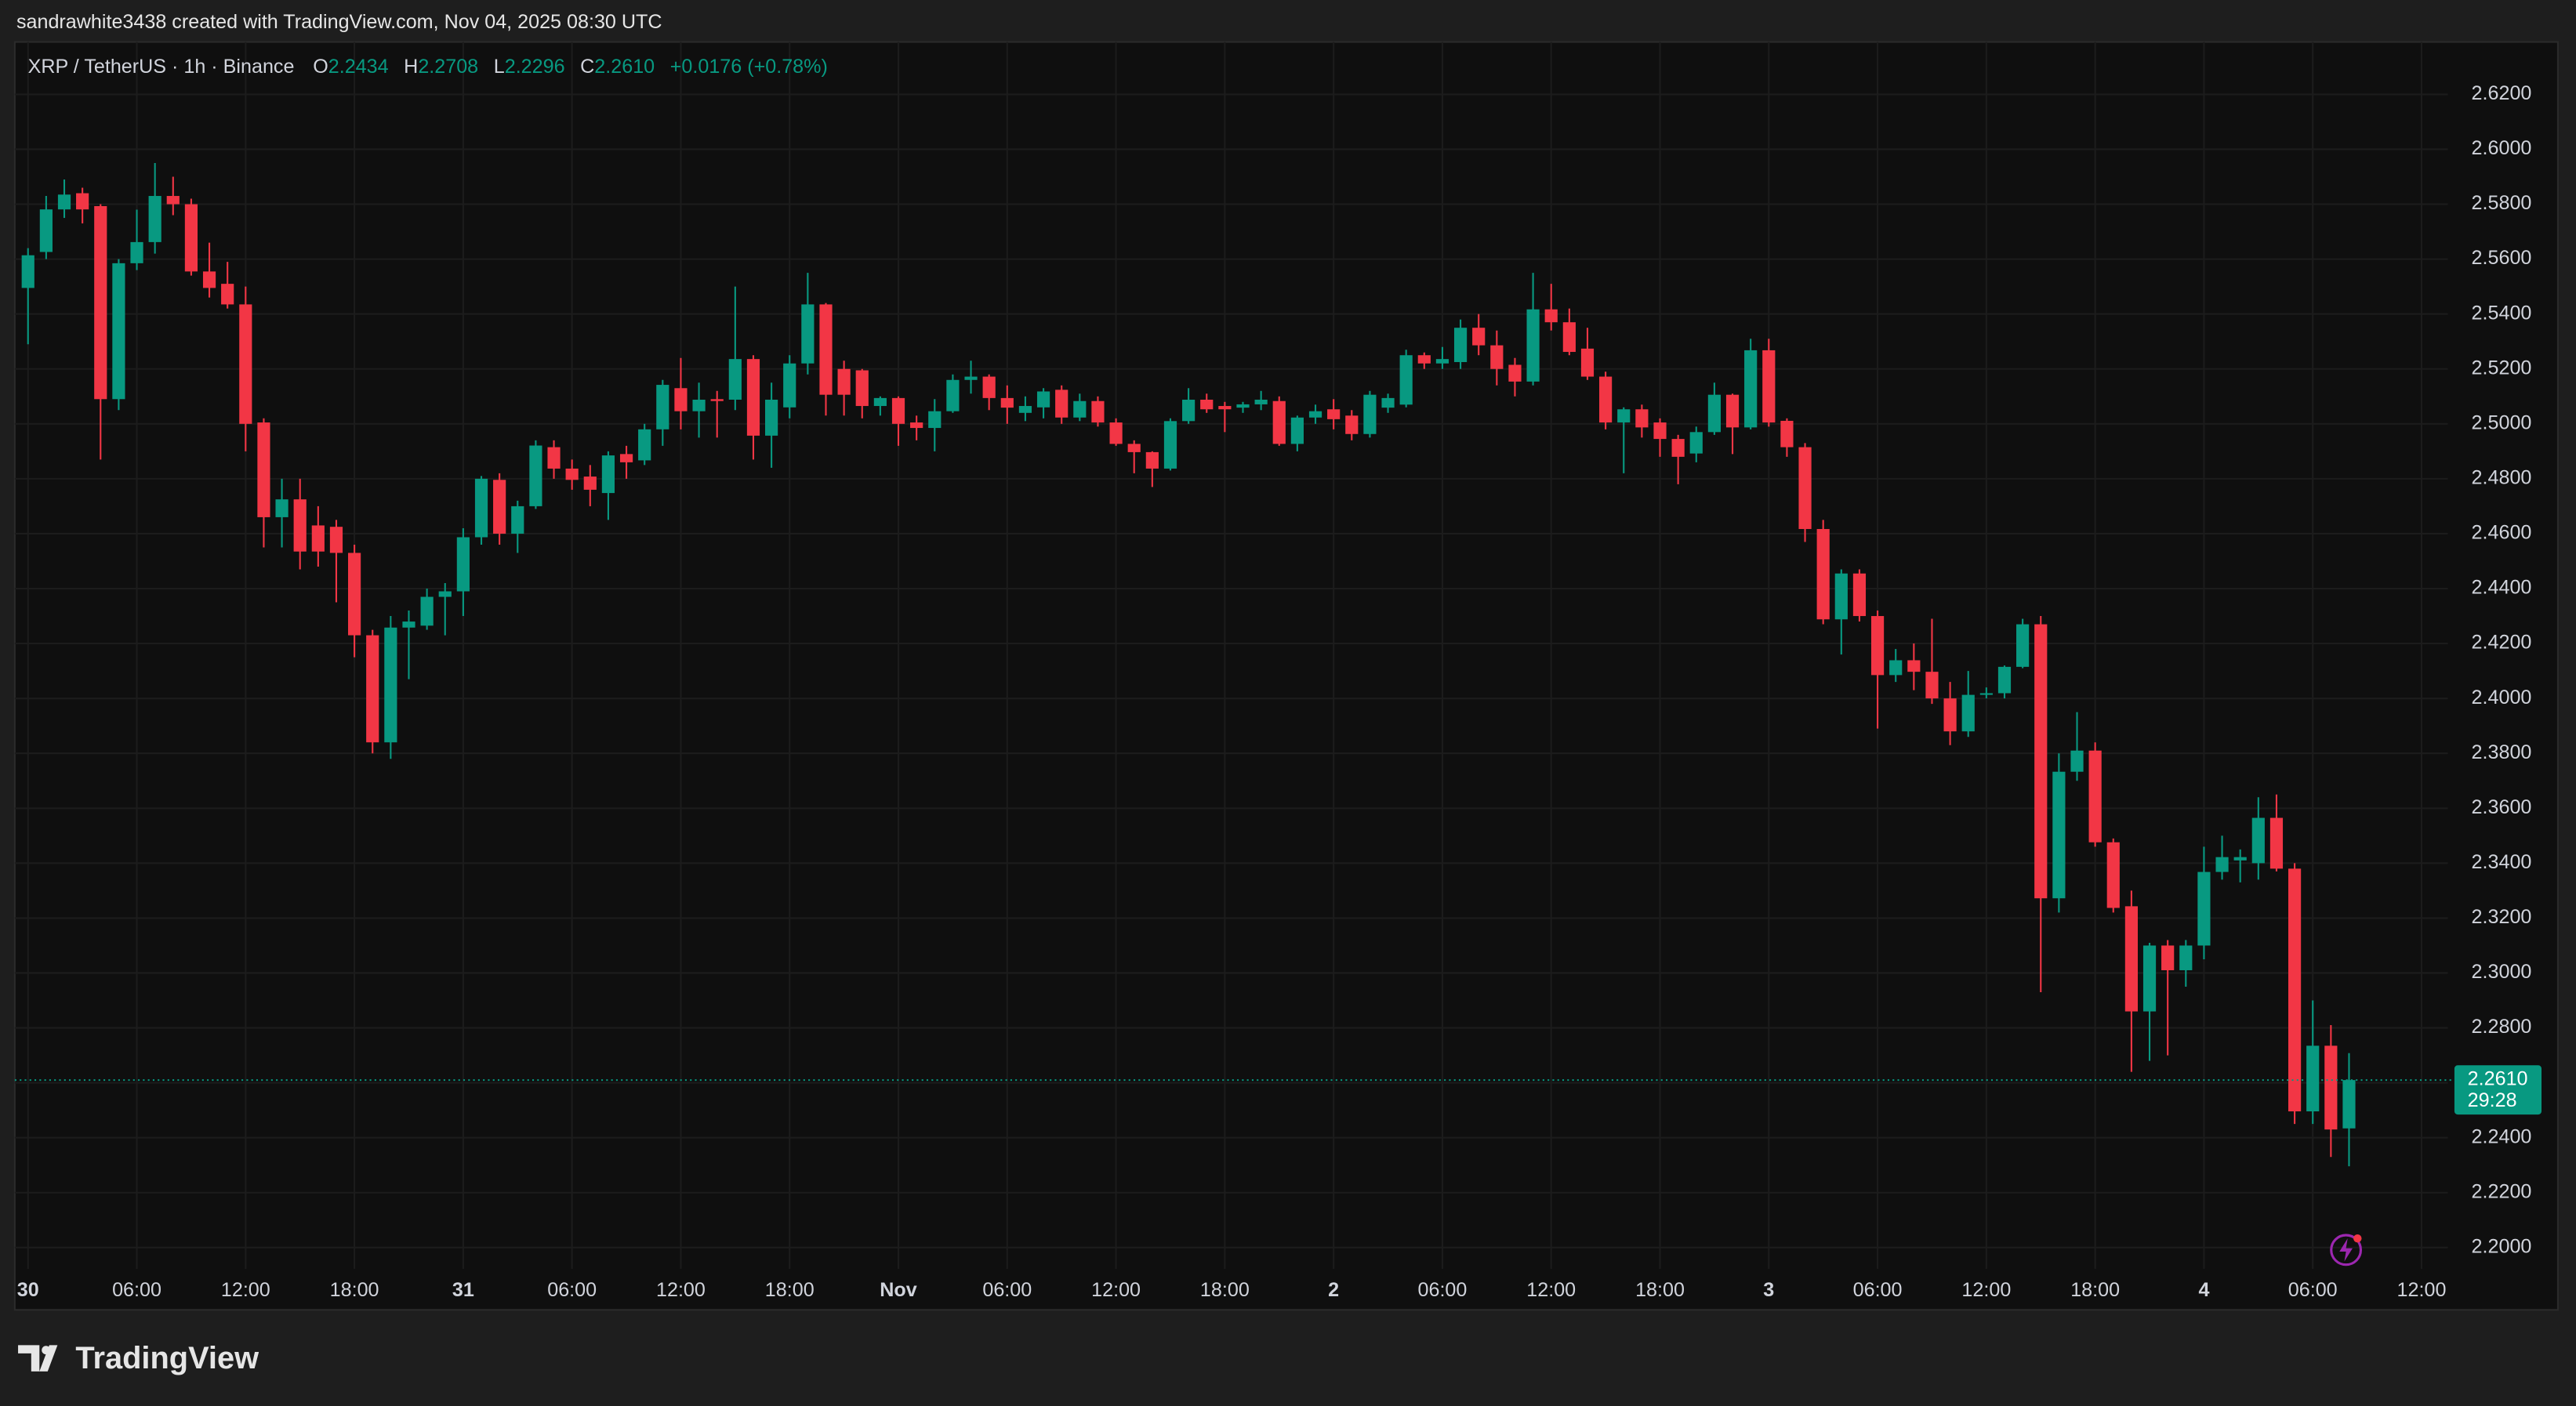 The height and width of the screenshot is (1406, 2576). I want to click on y-tick-label: 2.4000, so click(2502, 697).